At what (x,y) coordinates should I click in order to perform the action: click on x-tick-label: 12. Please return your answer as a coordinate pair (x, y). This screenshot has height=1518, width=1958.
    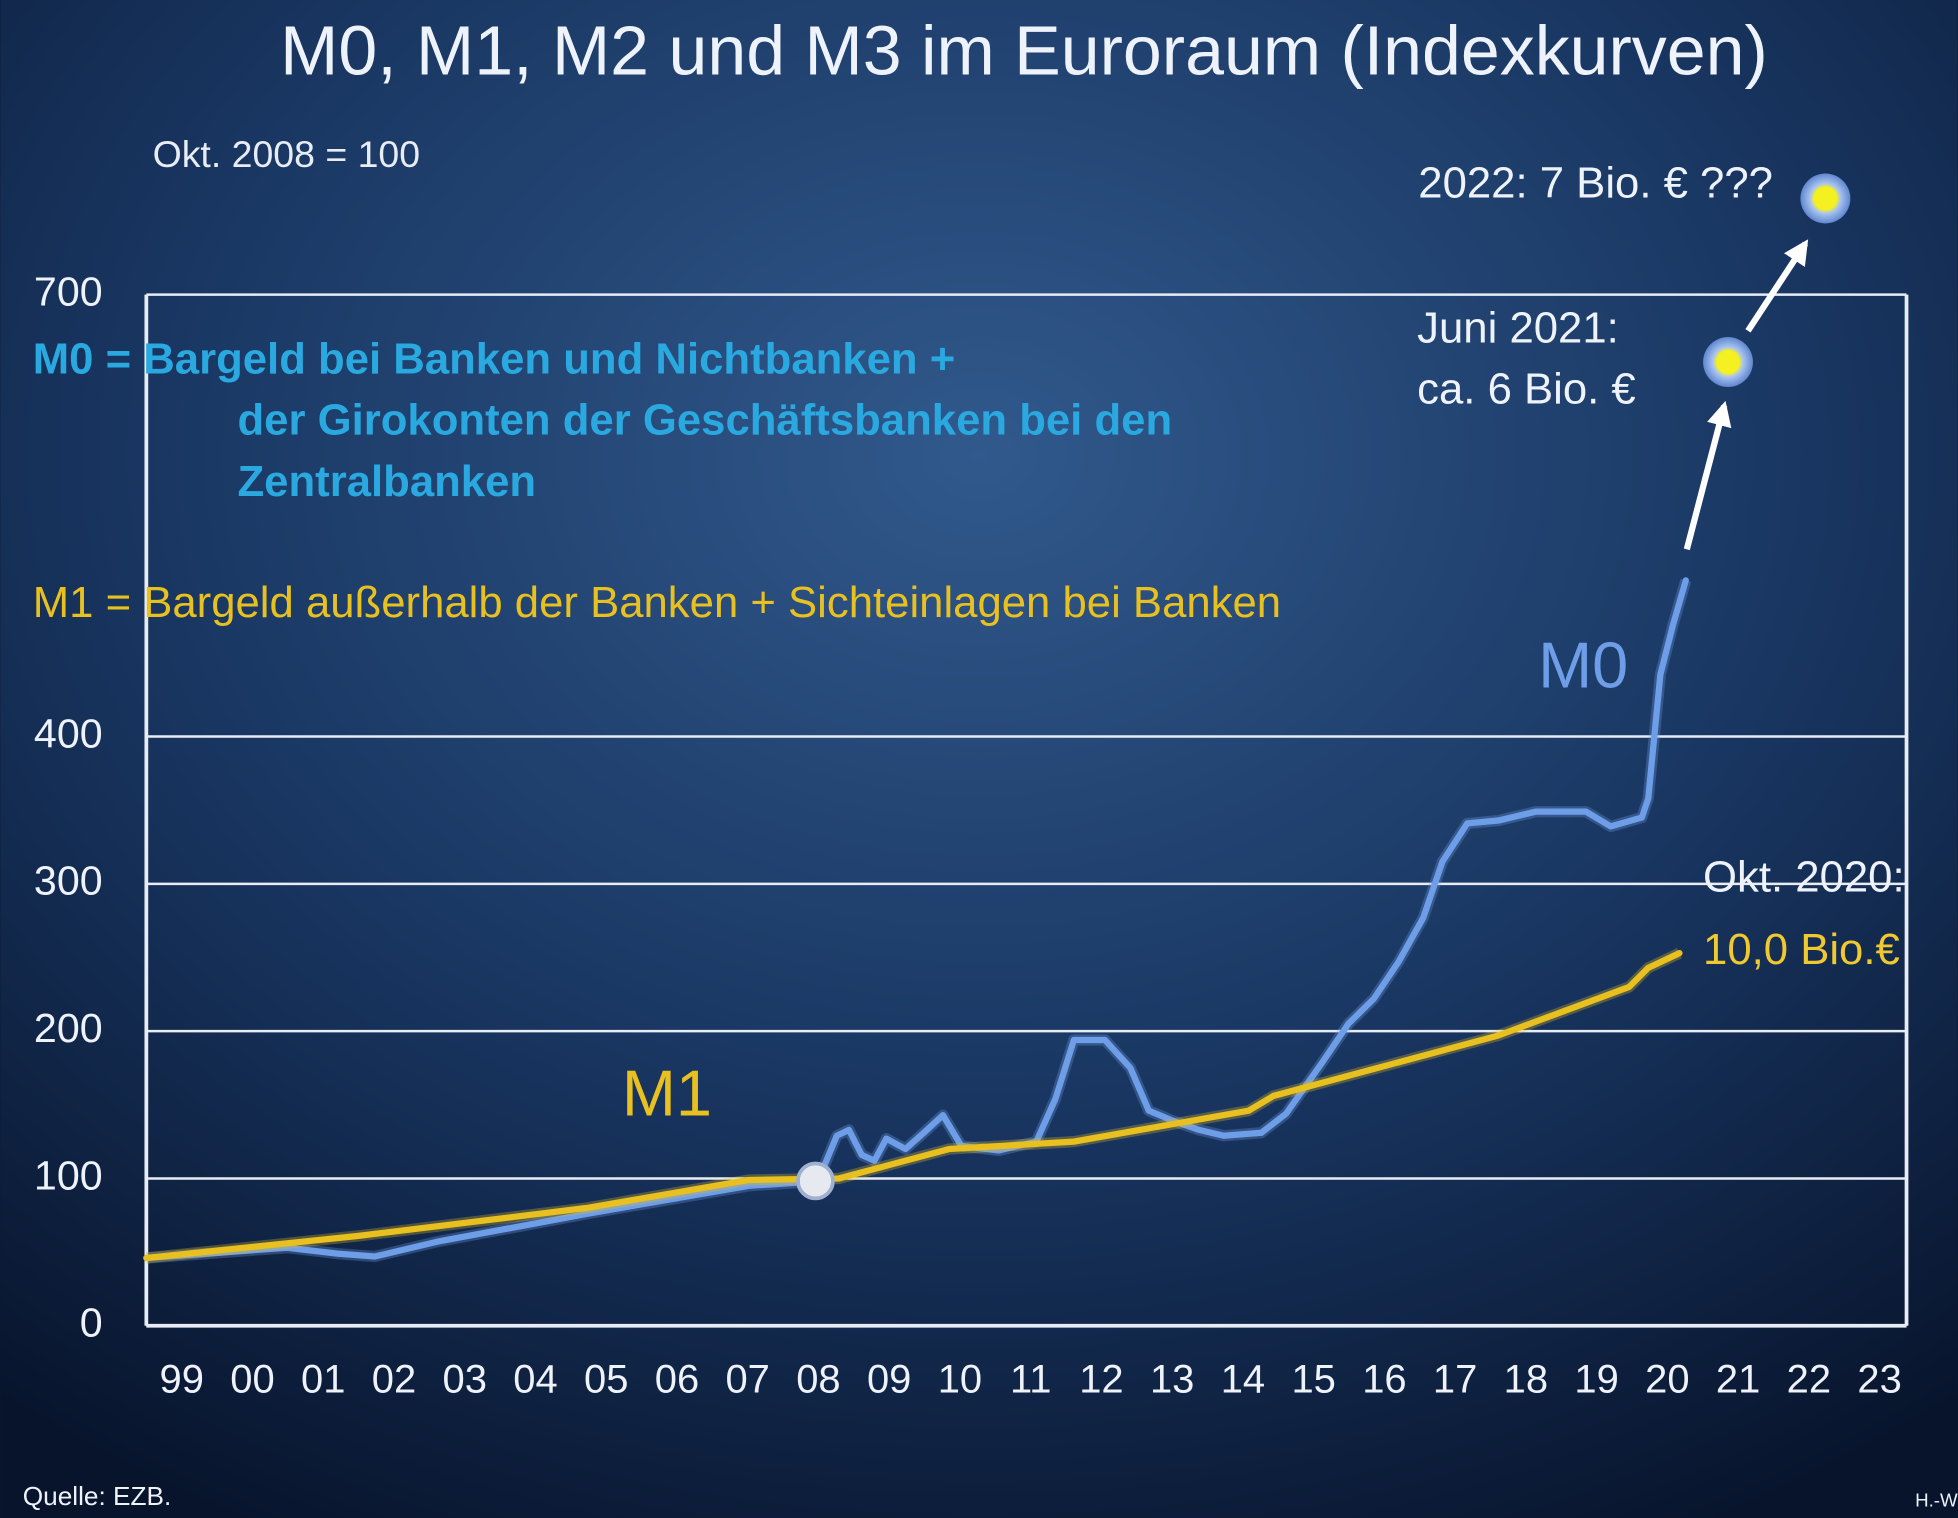
    Looking at the image, I should click on (1101, 1379).